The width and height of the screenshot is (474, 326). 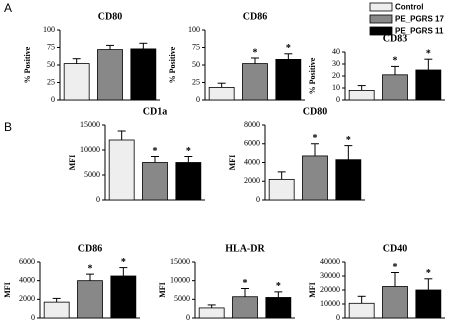 What do you see at coordinates (336, 51) in the screenshot?
I see `y-tick-label: 40` at bounding box center [336, 51].